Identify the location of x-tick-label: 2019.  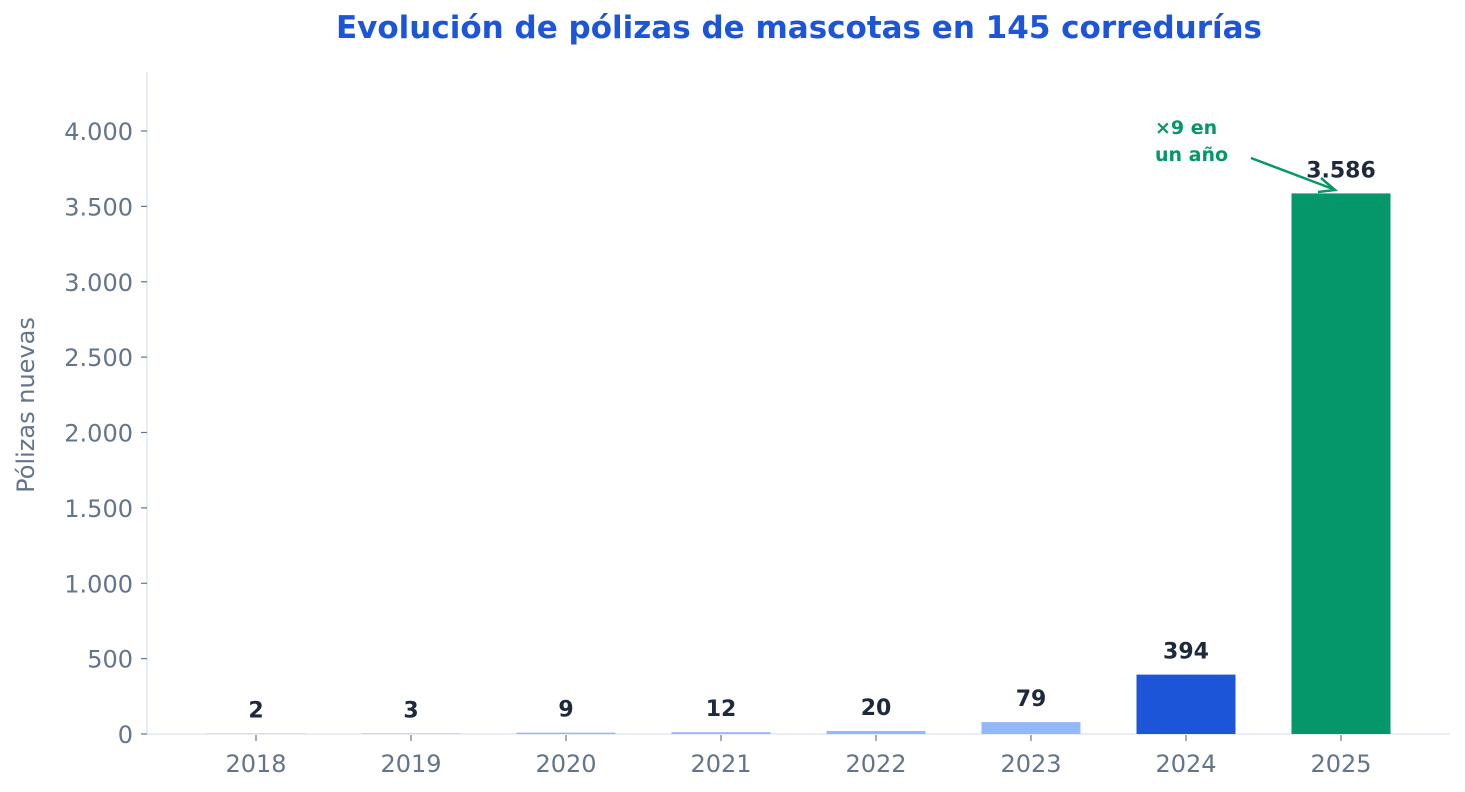
(410, 764).